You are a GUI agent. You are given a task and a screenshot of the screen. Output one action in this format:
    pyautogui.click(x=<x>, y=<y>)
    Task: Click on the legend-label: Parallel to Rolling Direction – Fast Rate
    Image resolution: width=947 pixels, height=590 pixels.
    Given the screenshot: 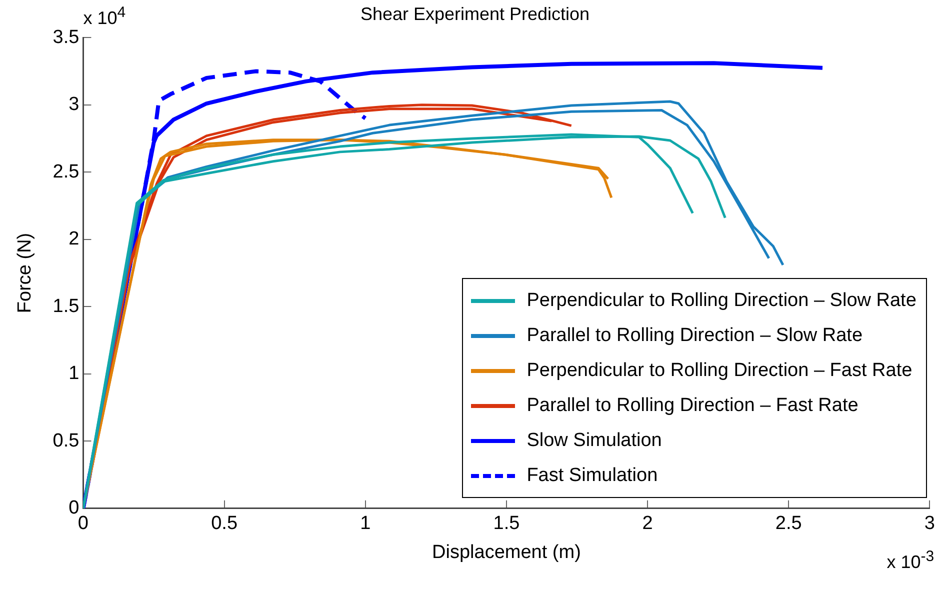 What is the action you would take?
    pyautogui.click(x=692, y=405)
    